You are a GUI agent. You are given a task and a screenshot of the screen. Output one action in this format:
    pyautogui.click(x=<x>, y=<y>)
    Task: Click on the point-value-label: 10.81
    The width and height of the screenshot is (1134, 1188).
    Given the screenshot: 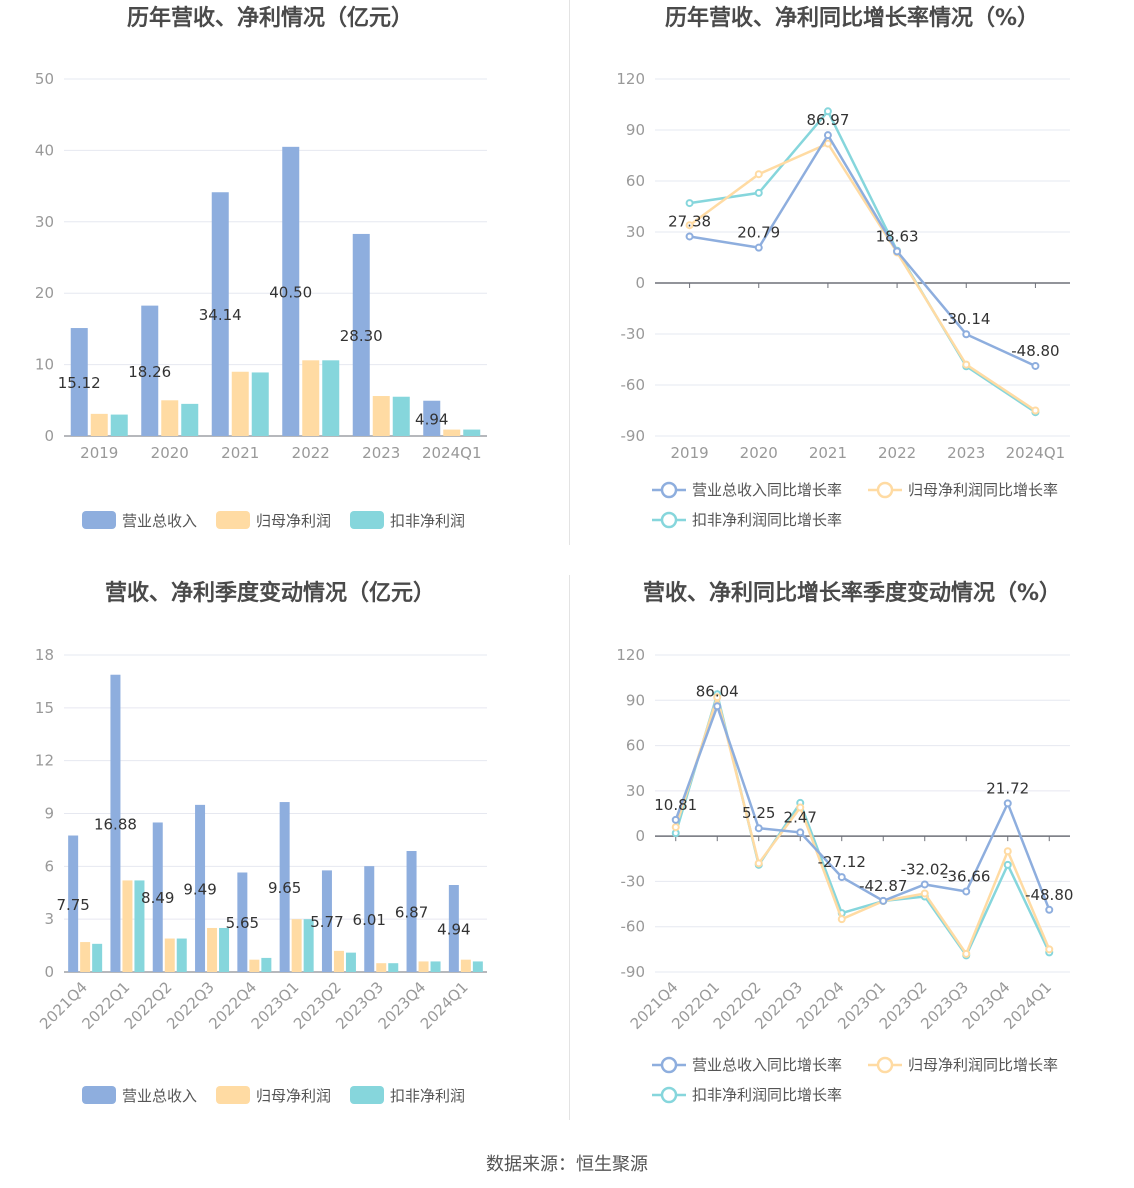 What is the action you would take?
    pyautogui.click(x=675, y=805)
    